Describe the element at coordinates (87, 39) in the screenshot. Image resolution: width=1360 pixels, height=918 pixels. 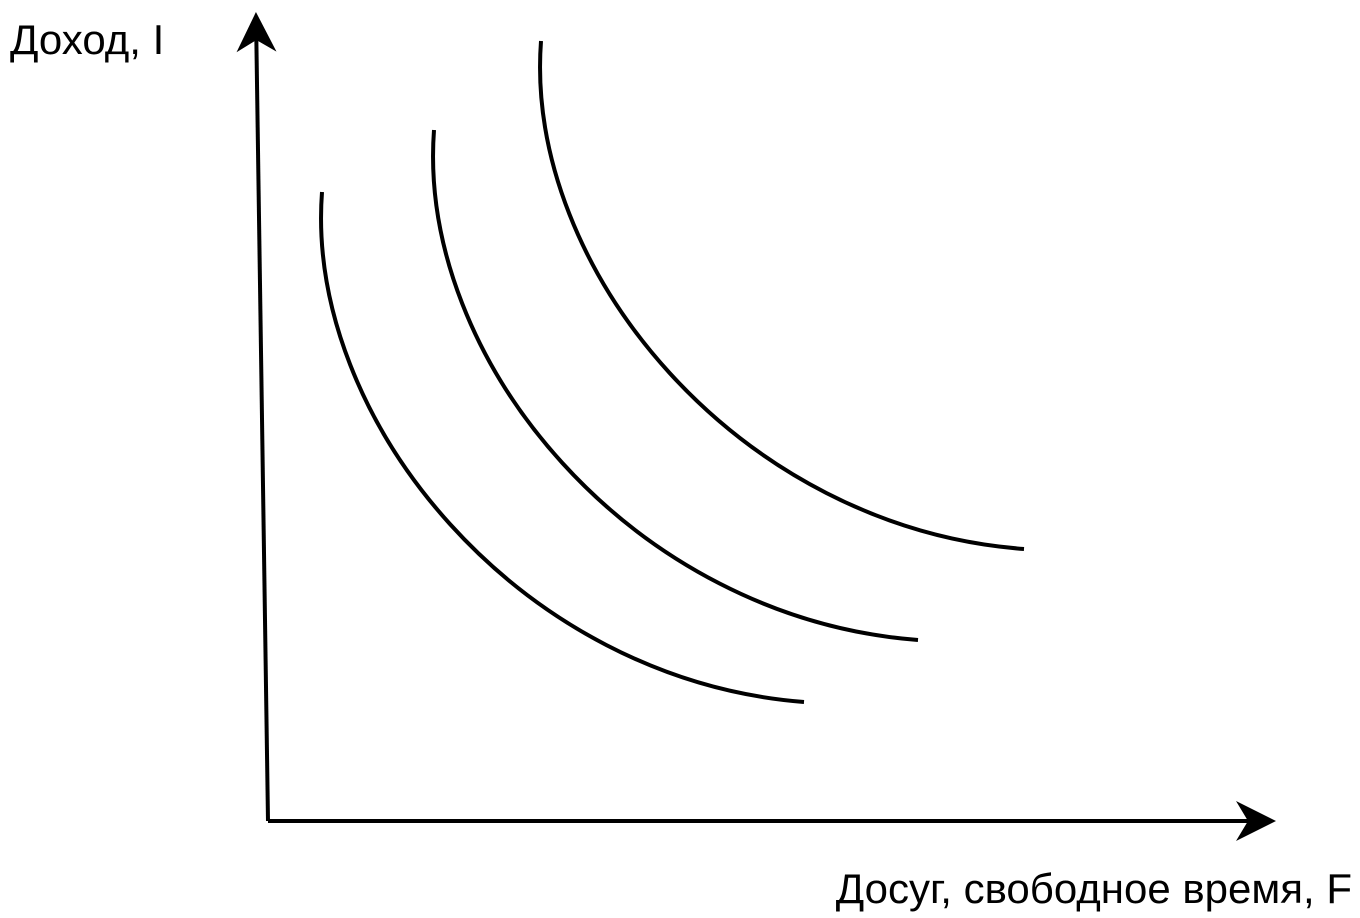
I see `y-axis-label: Доход, I` at that location.